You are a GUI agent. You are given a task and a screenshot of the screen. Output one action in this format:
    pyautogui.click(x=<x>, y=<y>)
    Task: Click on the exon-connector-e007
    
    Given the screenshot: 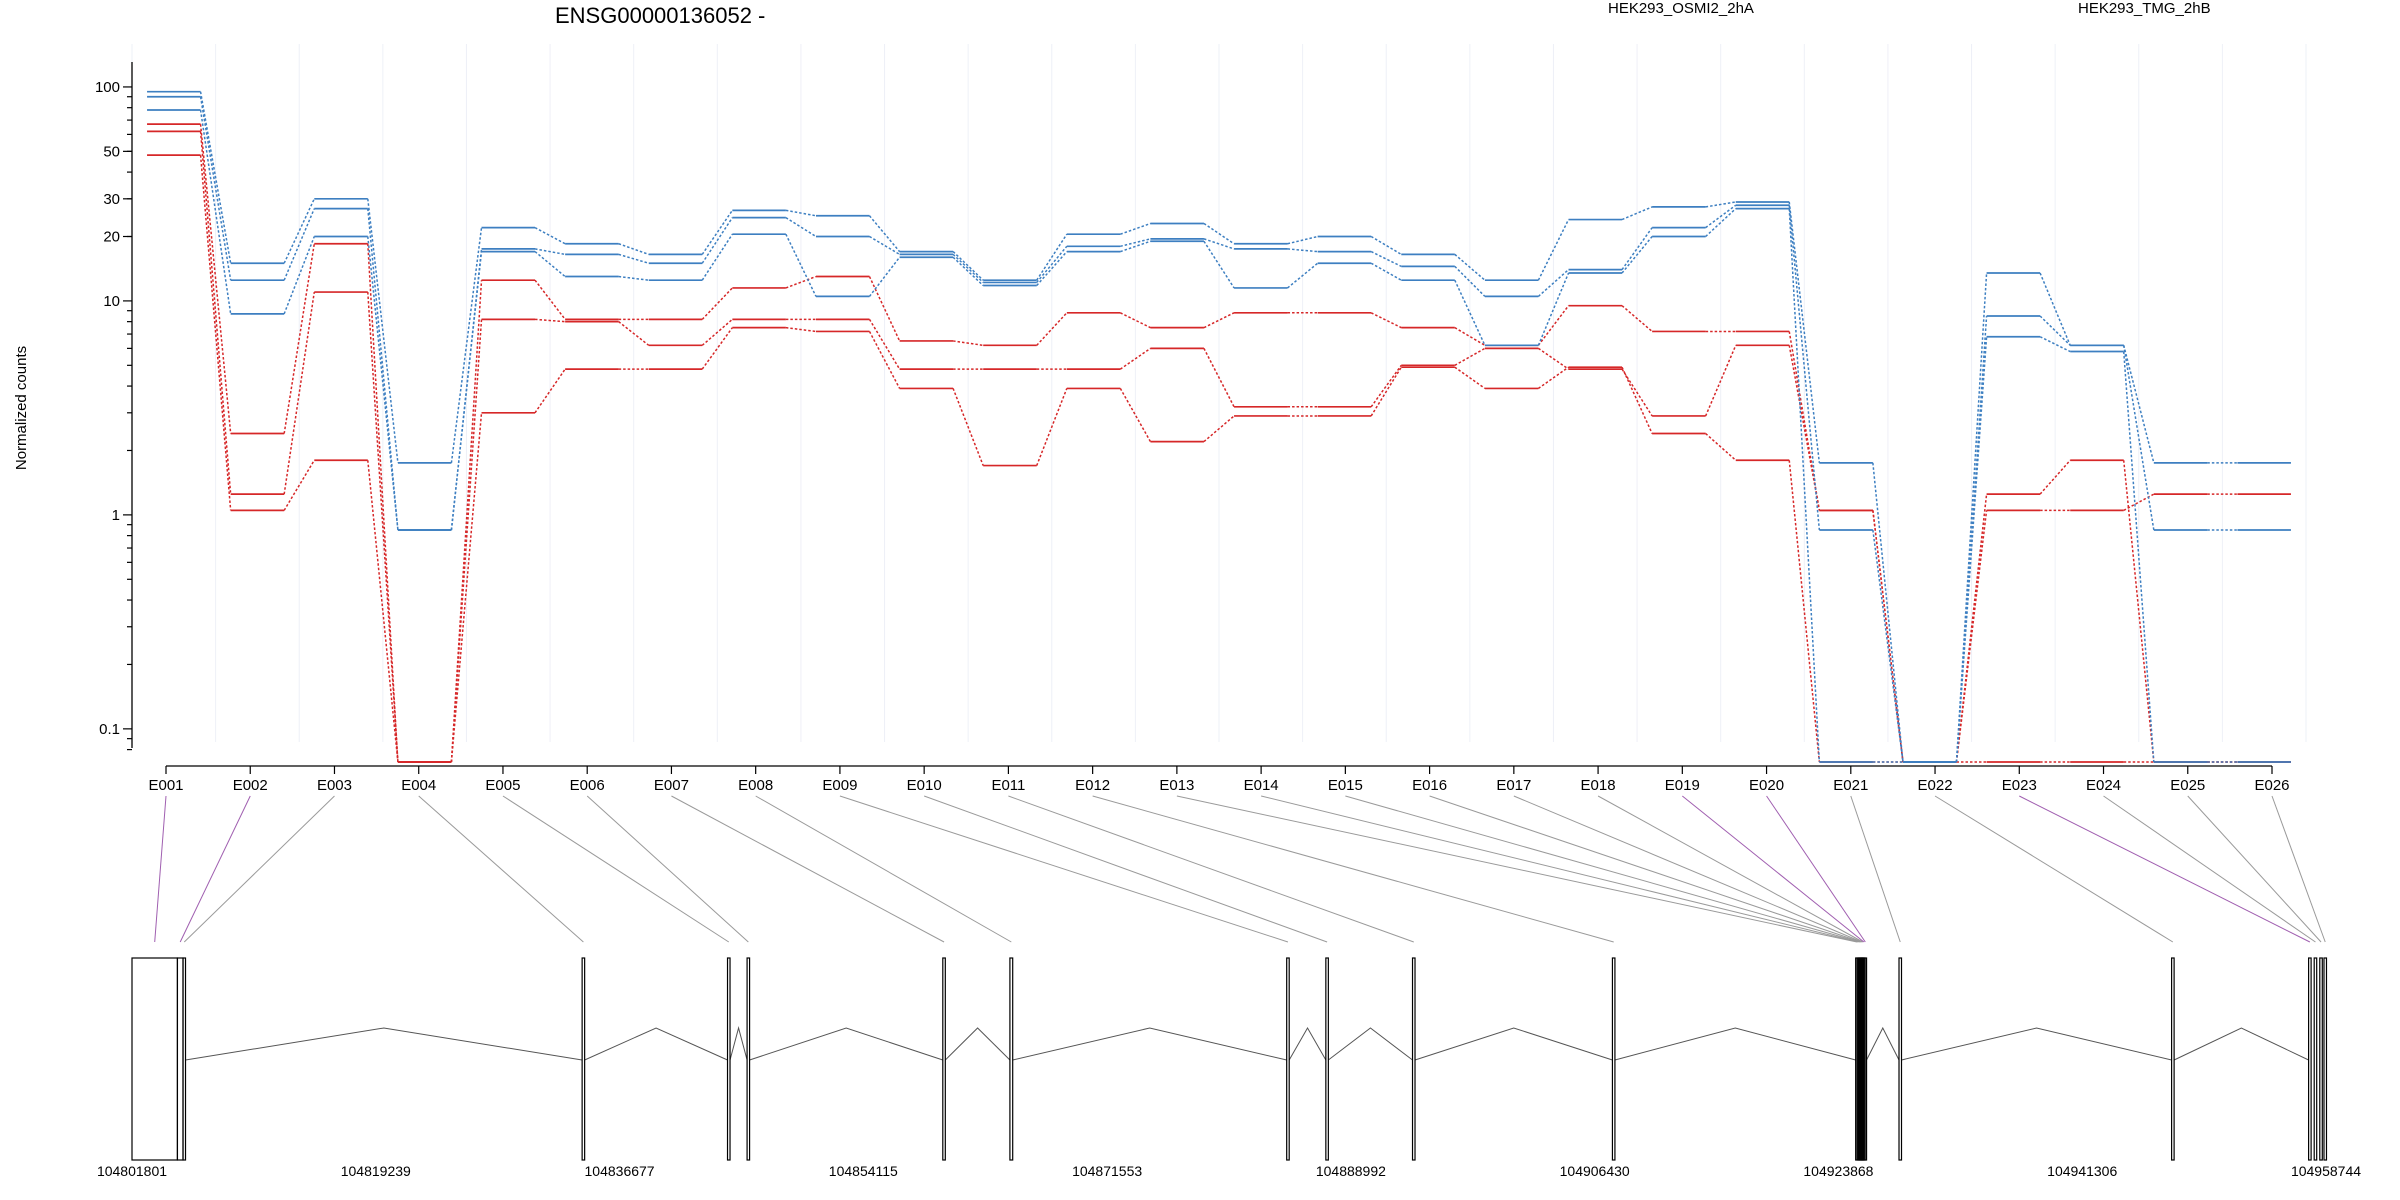 What is the action you would take?
    pyautogui.click(x=808, y=869)
    